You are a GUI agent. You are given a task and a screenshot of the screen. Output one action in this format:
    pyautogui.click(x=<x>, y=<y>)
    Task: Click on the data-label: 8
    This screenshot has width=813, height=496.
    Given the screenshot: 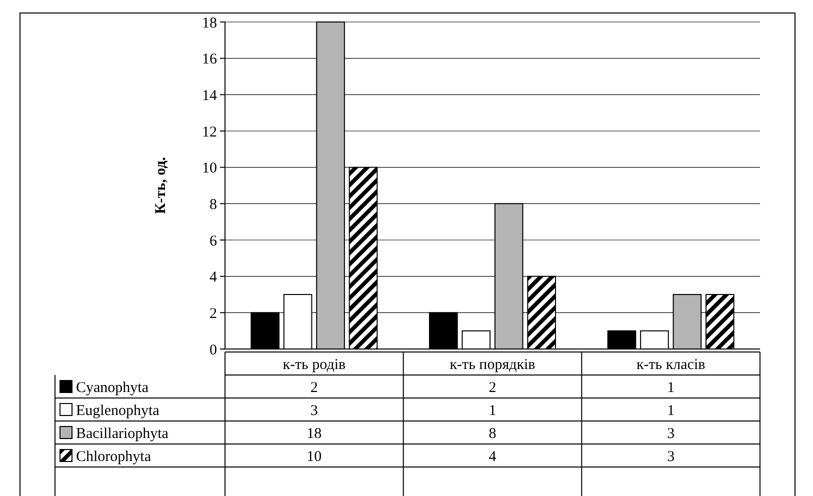 What is the action you would take?
    pyautogui.click(x=492, y=434)
    